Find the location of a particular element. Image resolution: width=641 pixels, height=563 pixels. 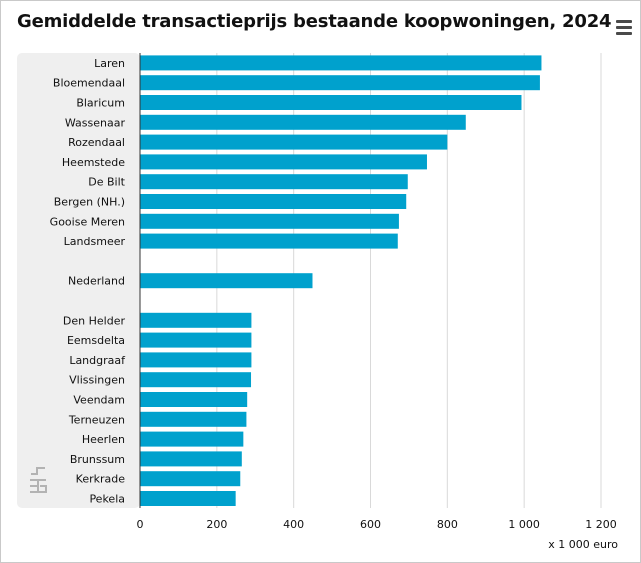

category-label: Pekela is located at coordinates (107, 499).